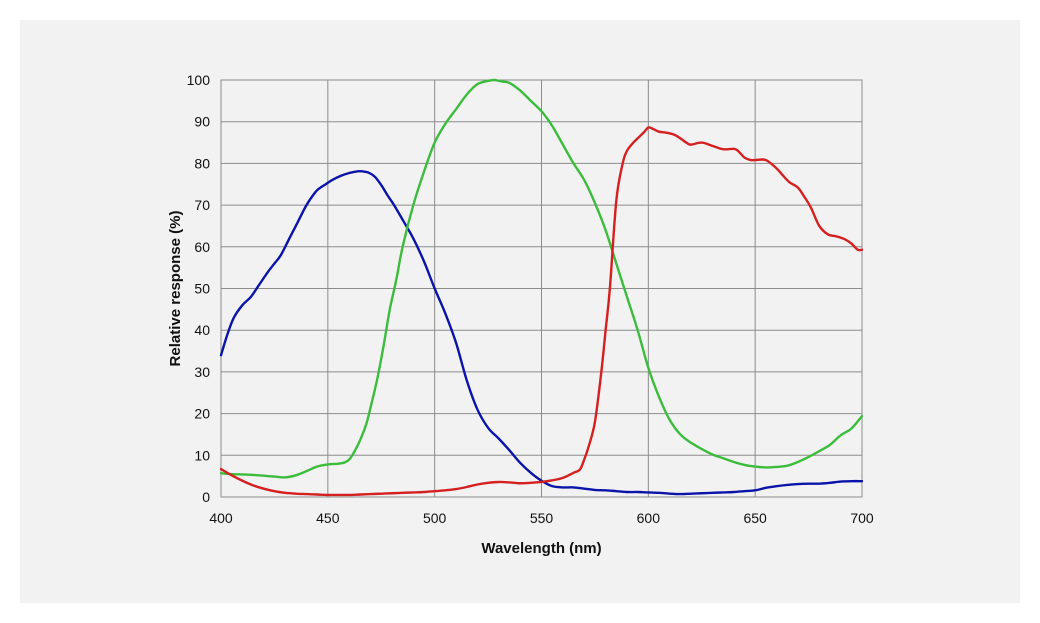 The image size is (1040, 623). I want to click on x-tick-label-650: 650, so click(755, 518).